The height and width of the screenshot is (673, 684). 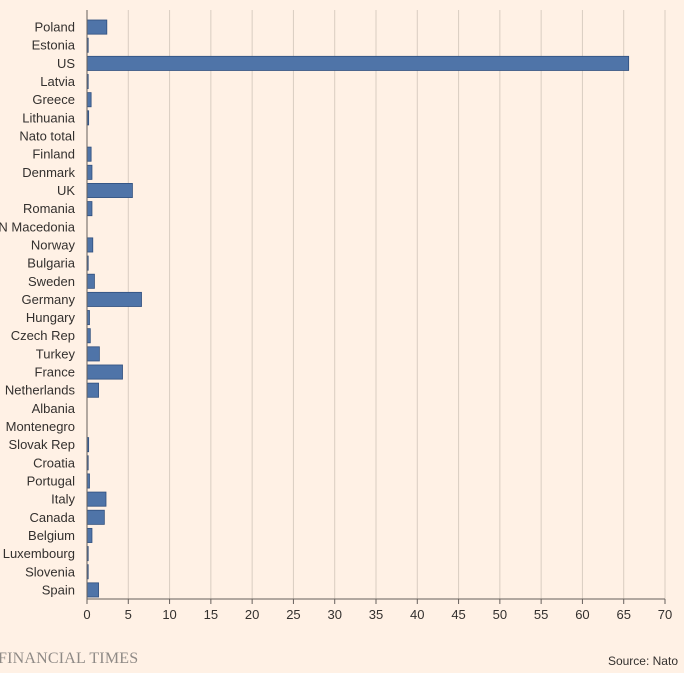 What do you see at coordinates (376, 614) in the screenshot?
I see `tick-label-35: 35` at bounding box center [376, 614].